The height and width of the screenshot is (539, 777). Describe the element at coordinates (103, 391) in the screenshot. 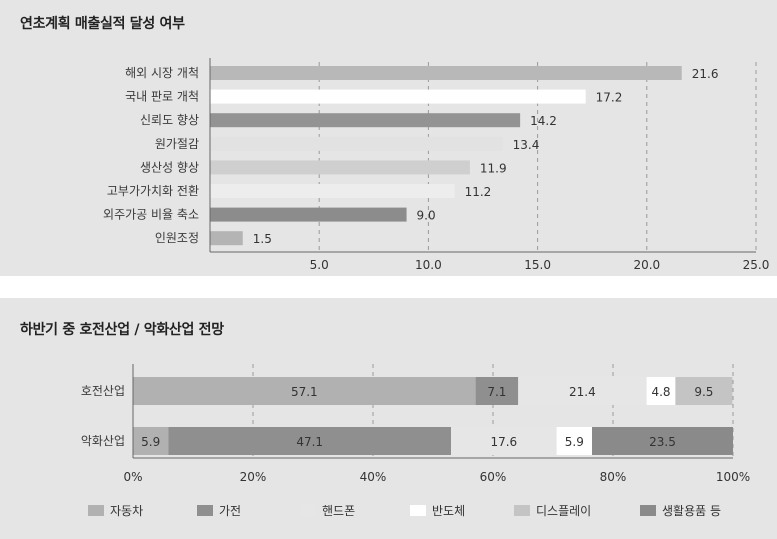

I see `category-label: 호전산업` at that location.